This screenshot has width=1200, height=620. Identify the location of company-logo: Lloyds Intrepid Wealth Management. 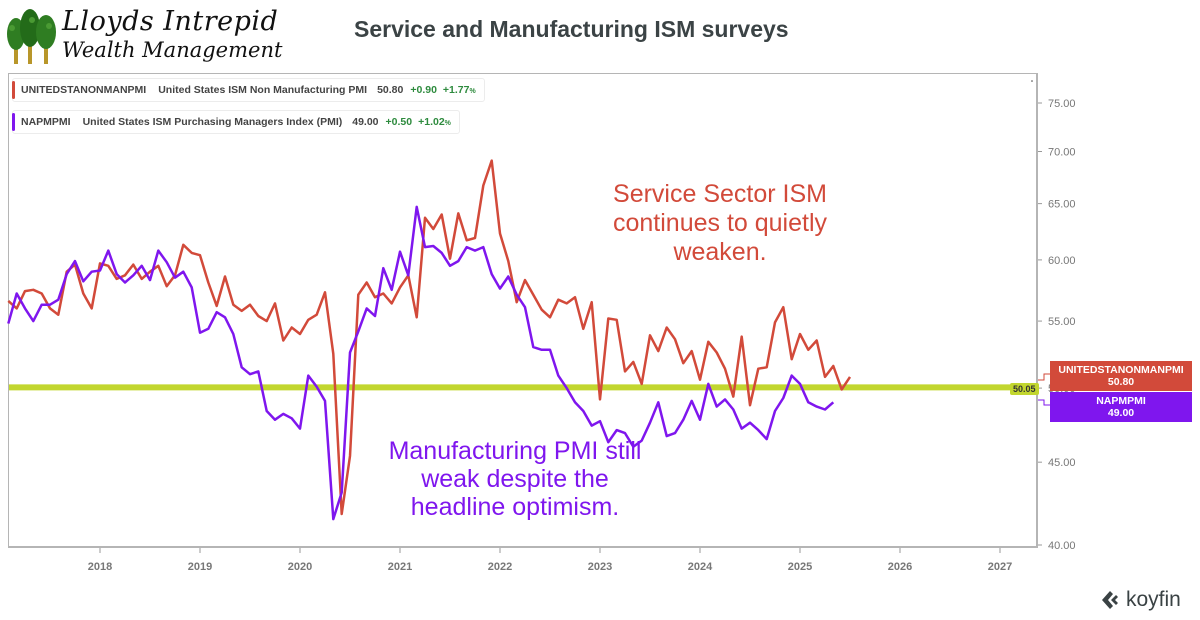
(151, 35).